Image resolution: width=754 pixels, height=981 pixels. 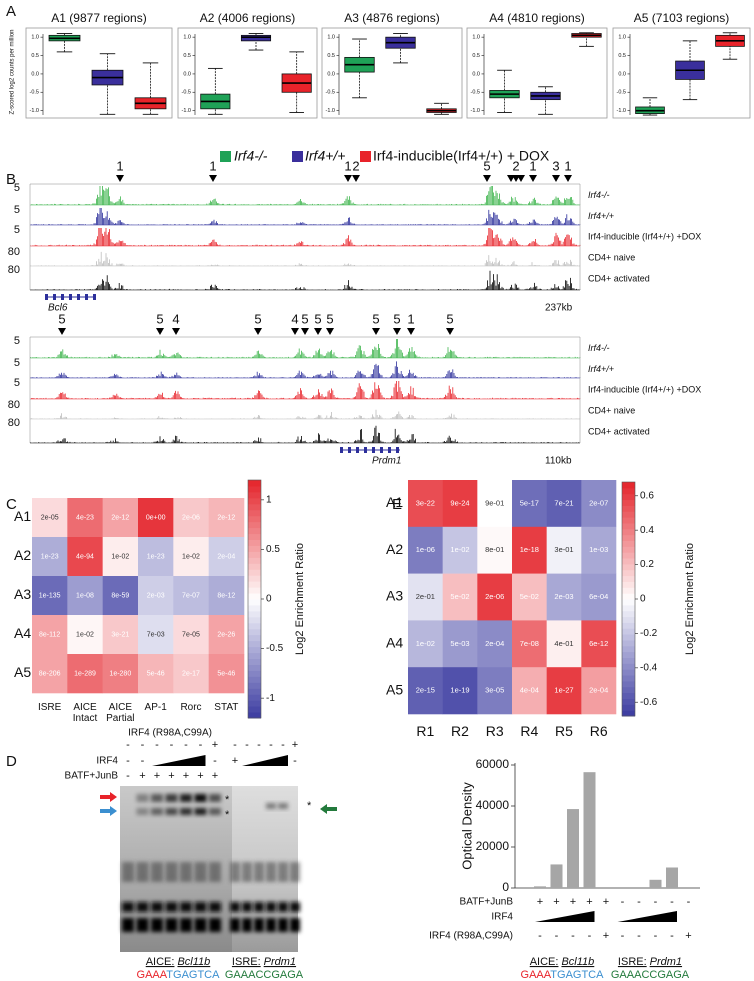 I want to click on colorbar-tick-label: 0.5, so click(x=273, y=549).